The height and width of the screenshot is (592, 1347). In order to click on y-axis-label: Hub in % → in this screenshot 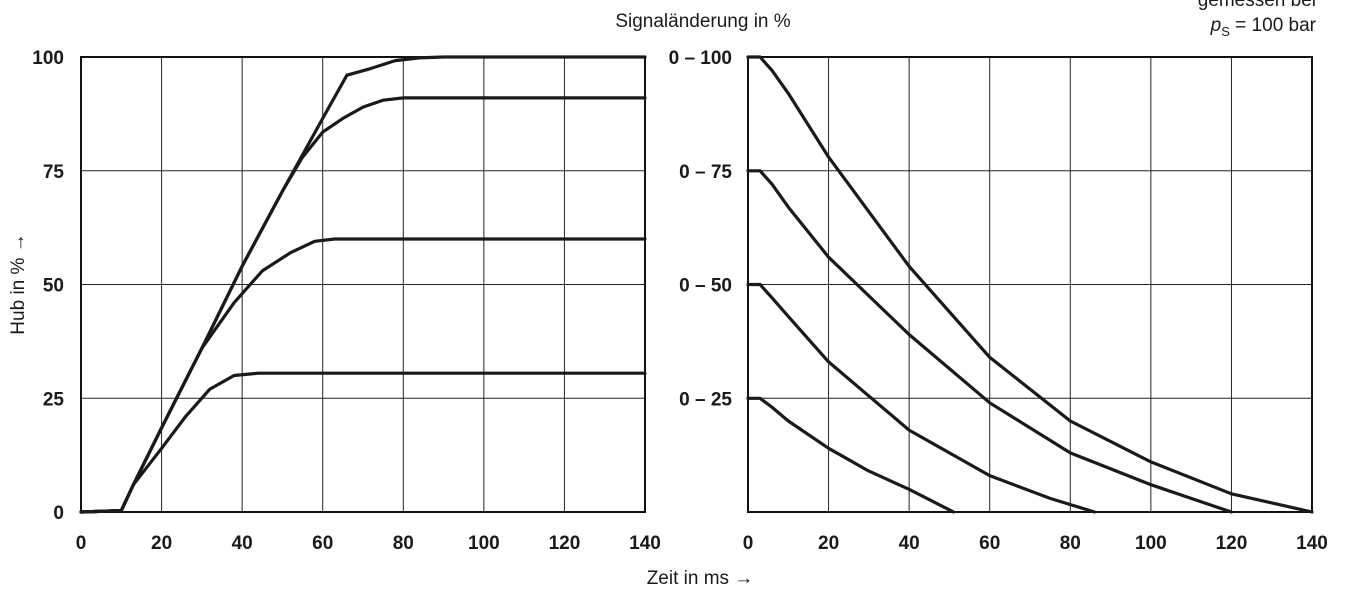, I will do `click(18, 283)`.